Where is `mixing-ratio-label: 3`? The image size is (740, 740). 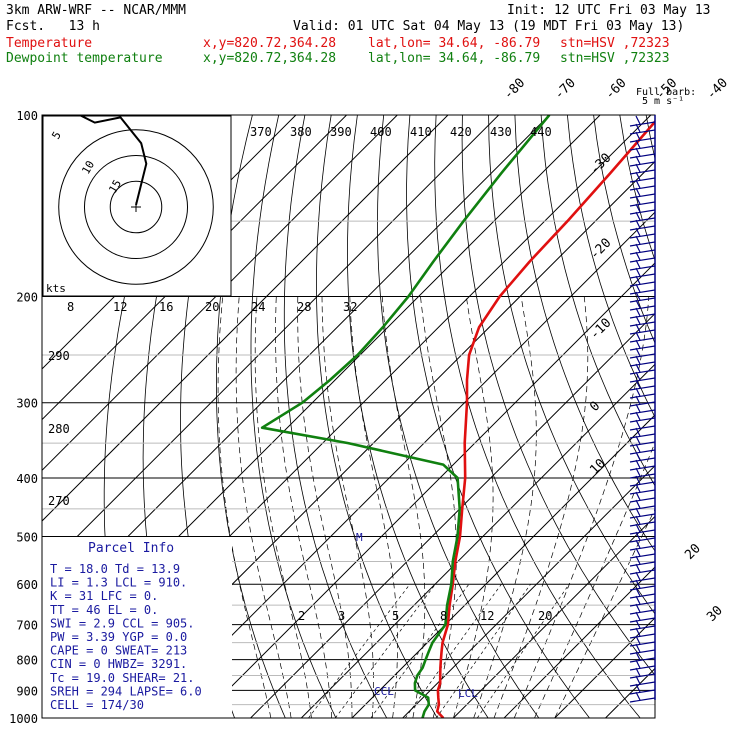
mixing-ratio-label: 3 is located at coordinates (341, 616).